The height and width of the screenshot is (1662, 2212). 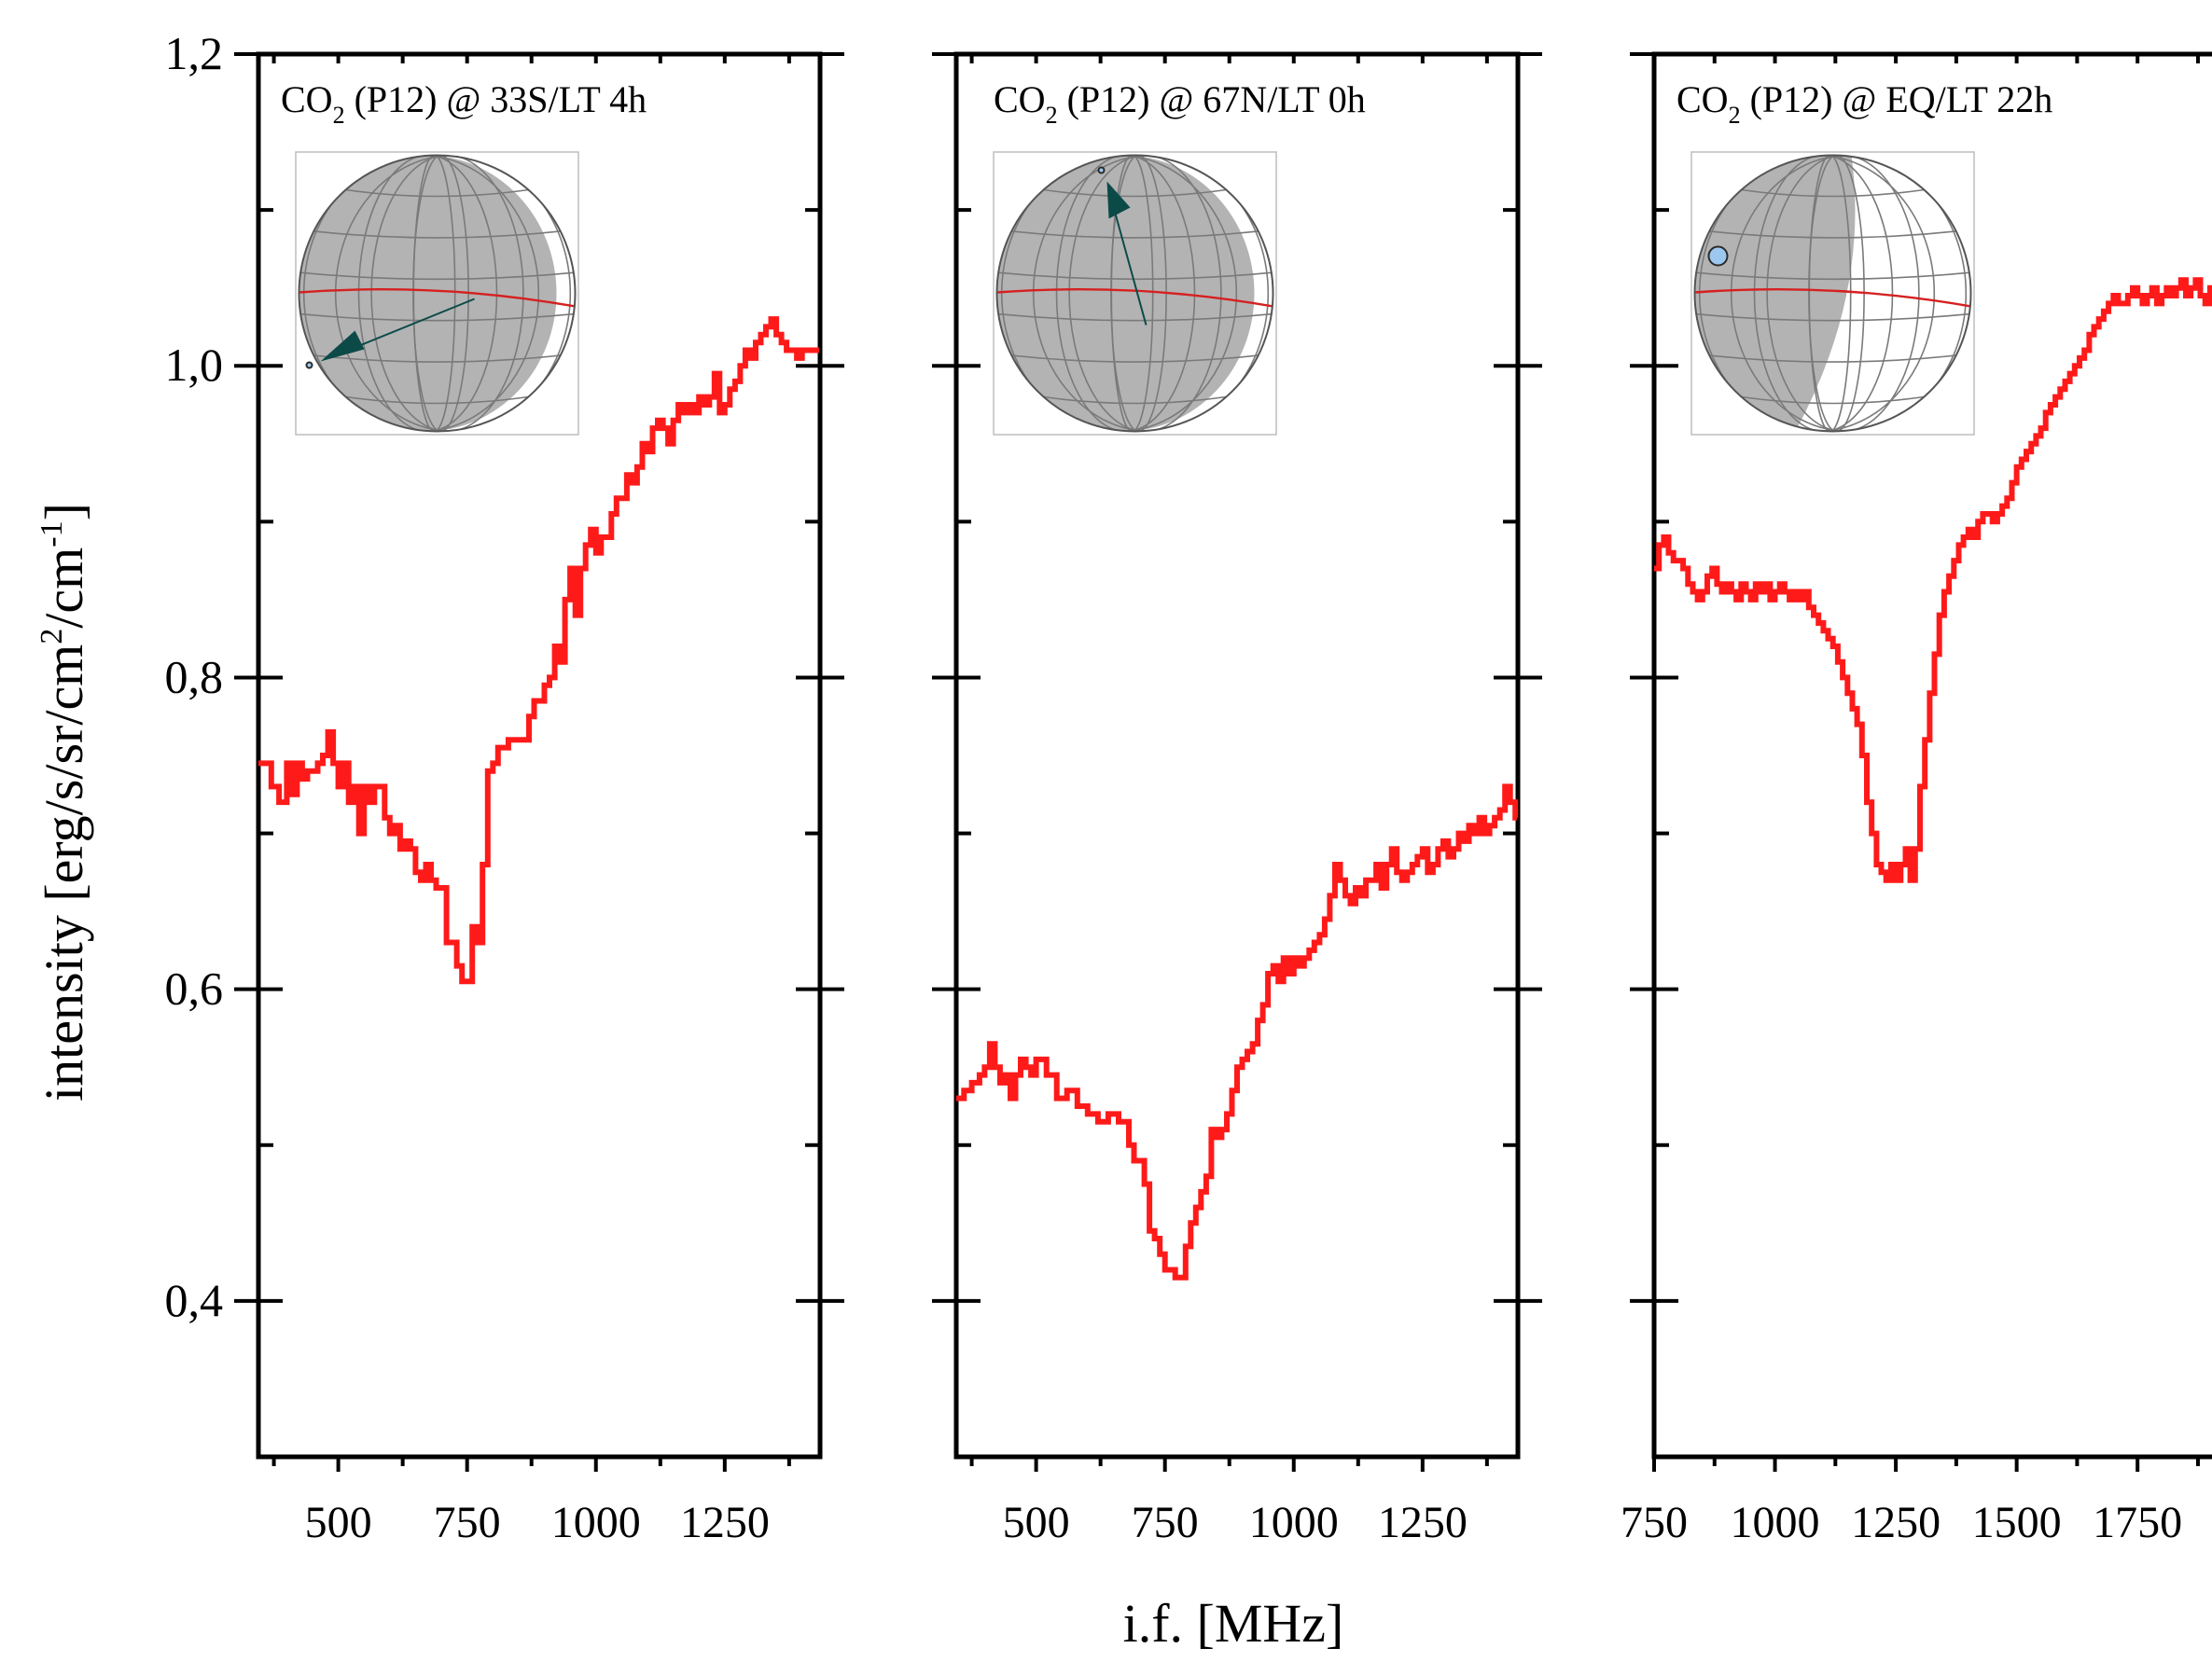 I want to click on panel-title-post: (P12) @ 33S/LT 4h, so click(x=496, y=99).